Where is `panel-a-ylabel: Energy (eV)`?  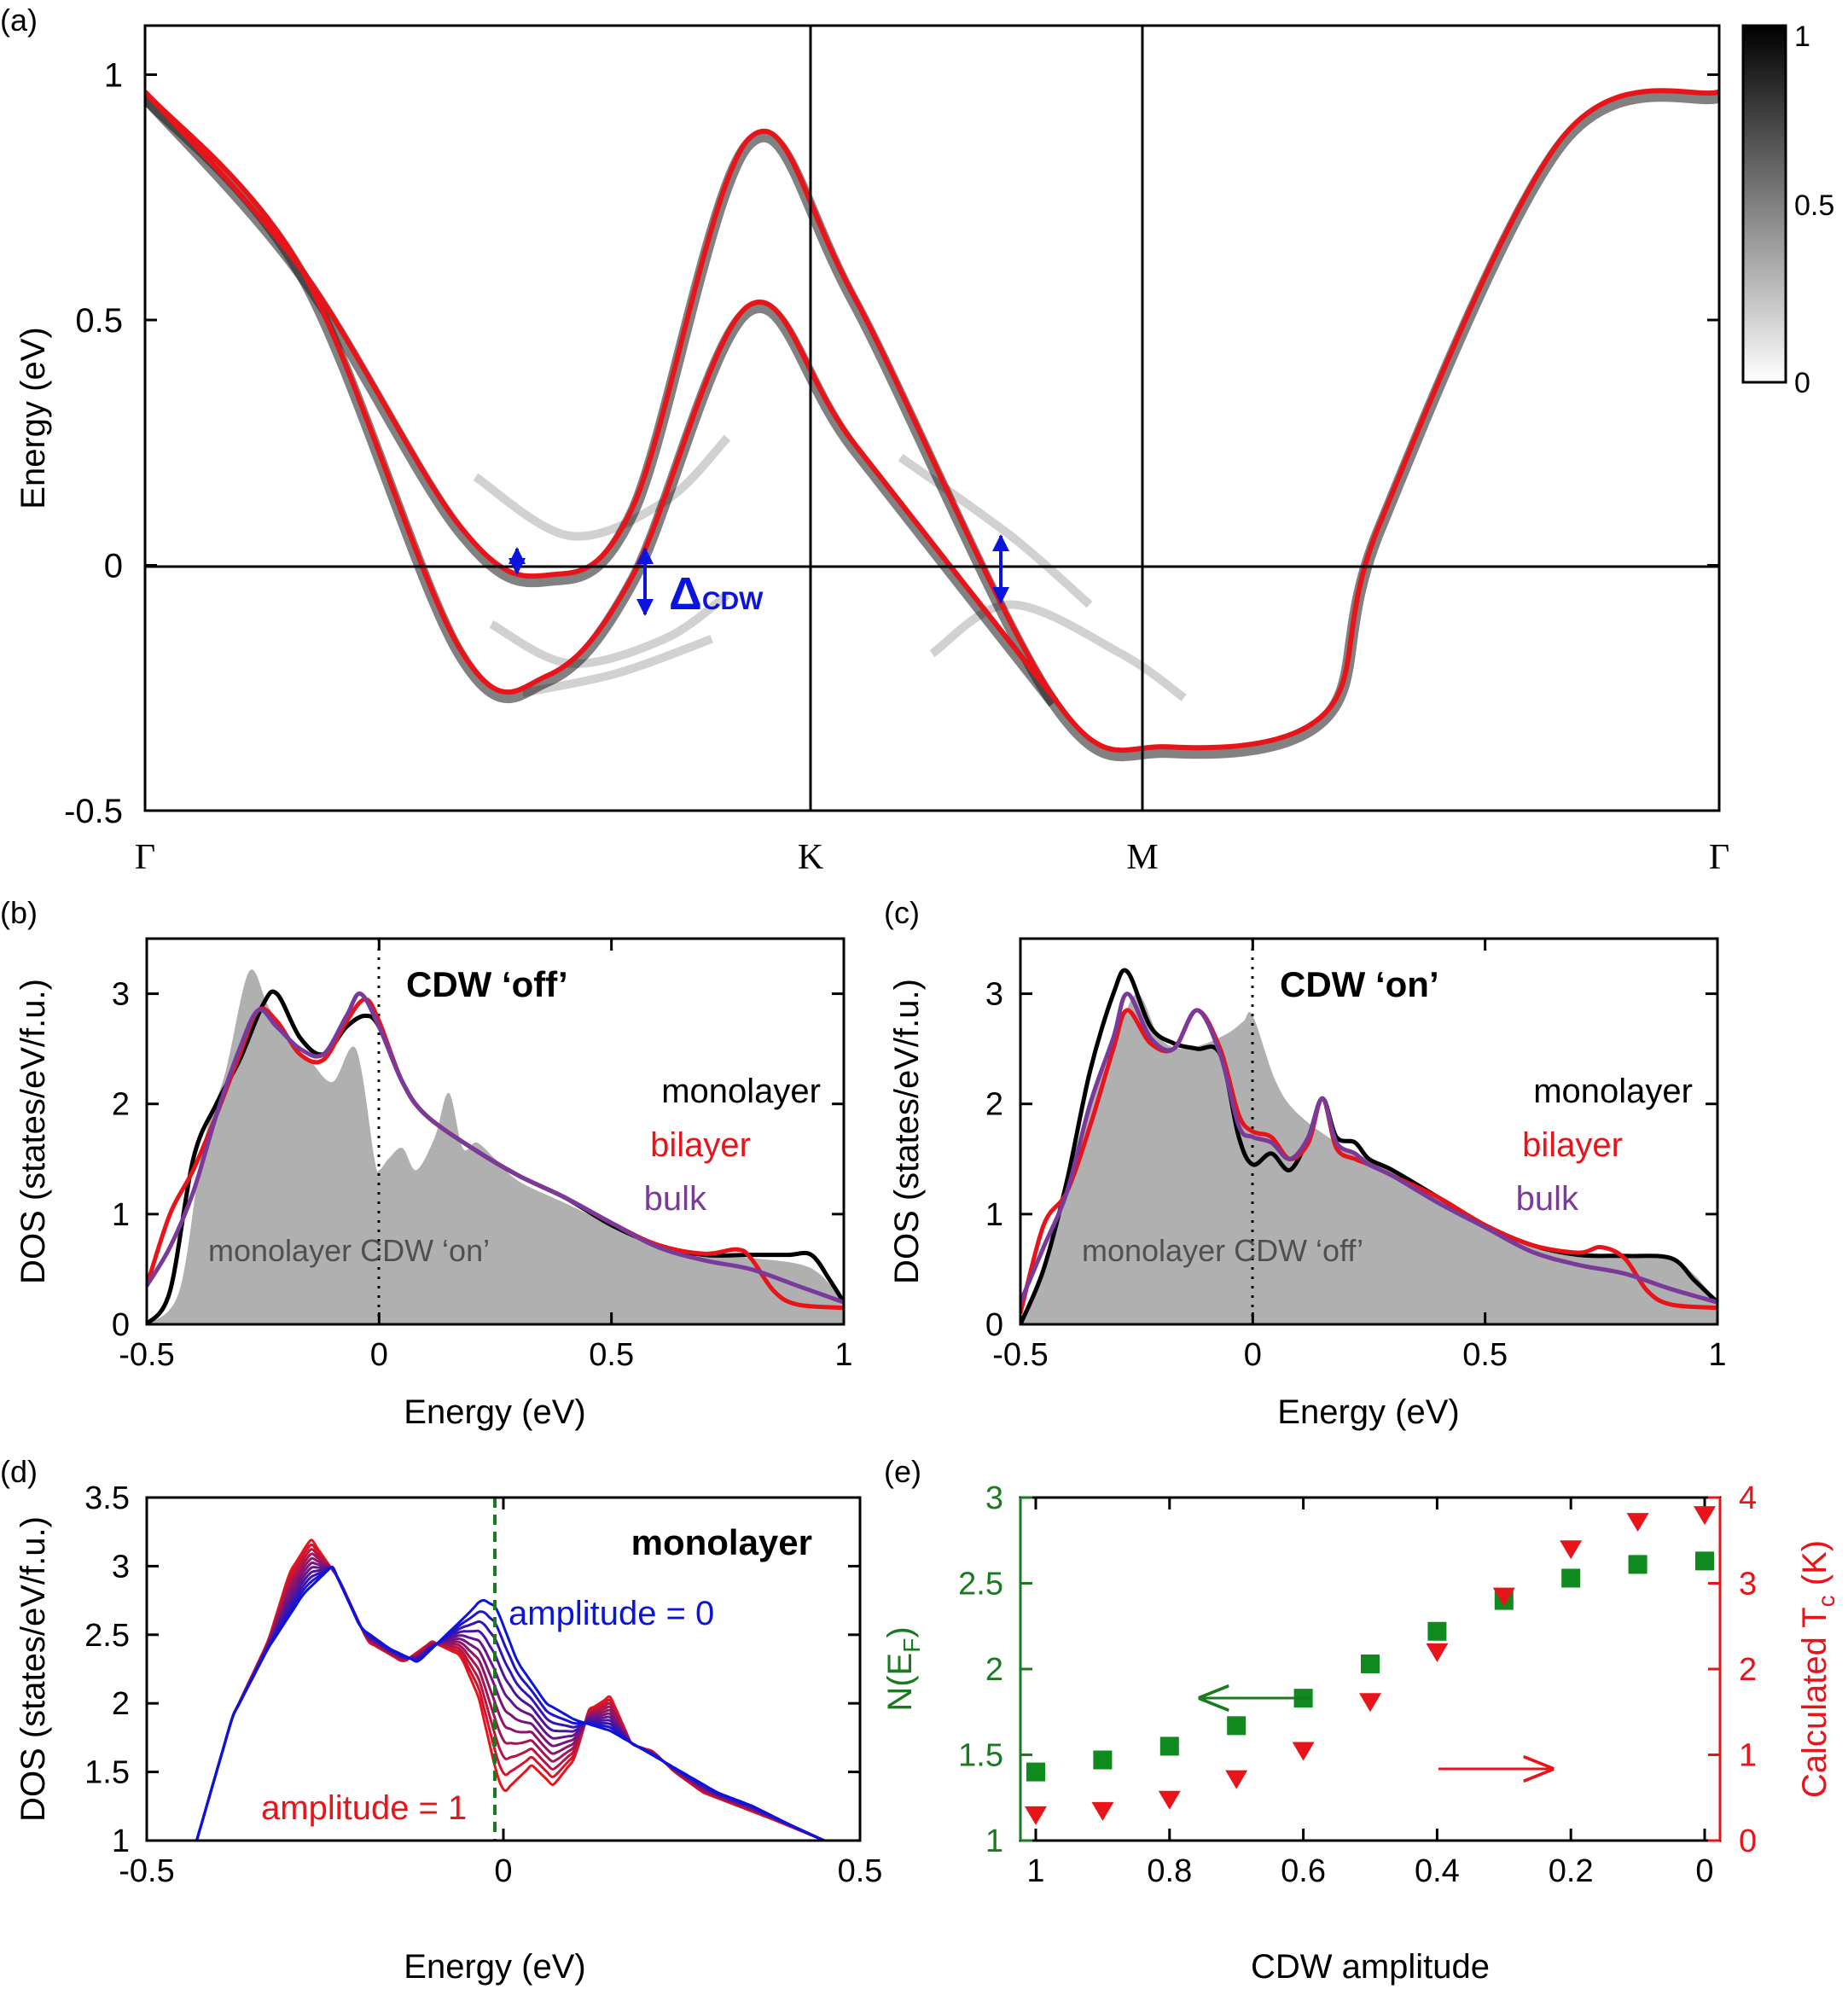
panel-a-ylabel: Energy (eV) is located at coordinates (33, 418).